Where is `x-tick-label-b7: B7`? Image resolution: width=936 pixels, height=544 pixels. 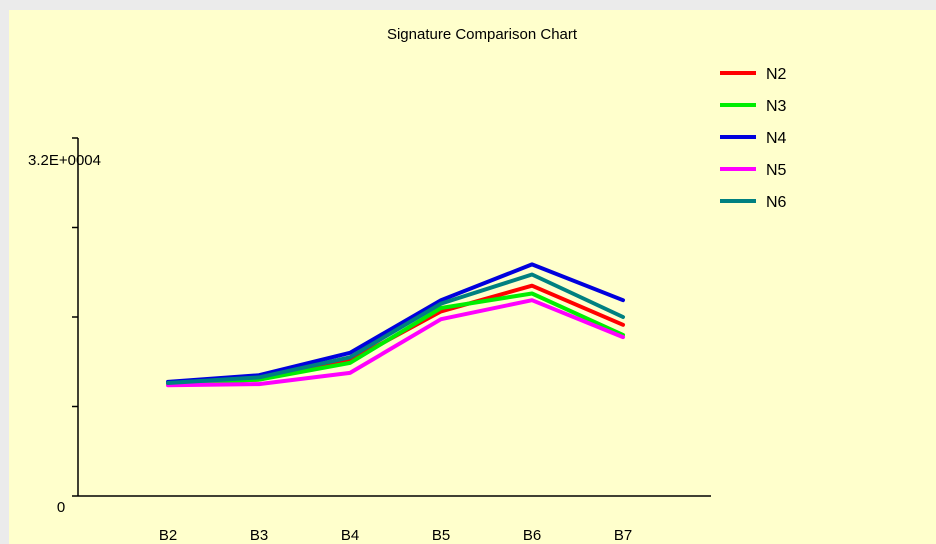
x-tick-label-b7: B7 is located at coordinates (623, 535).